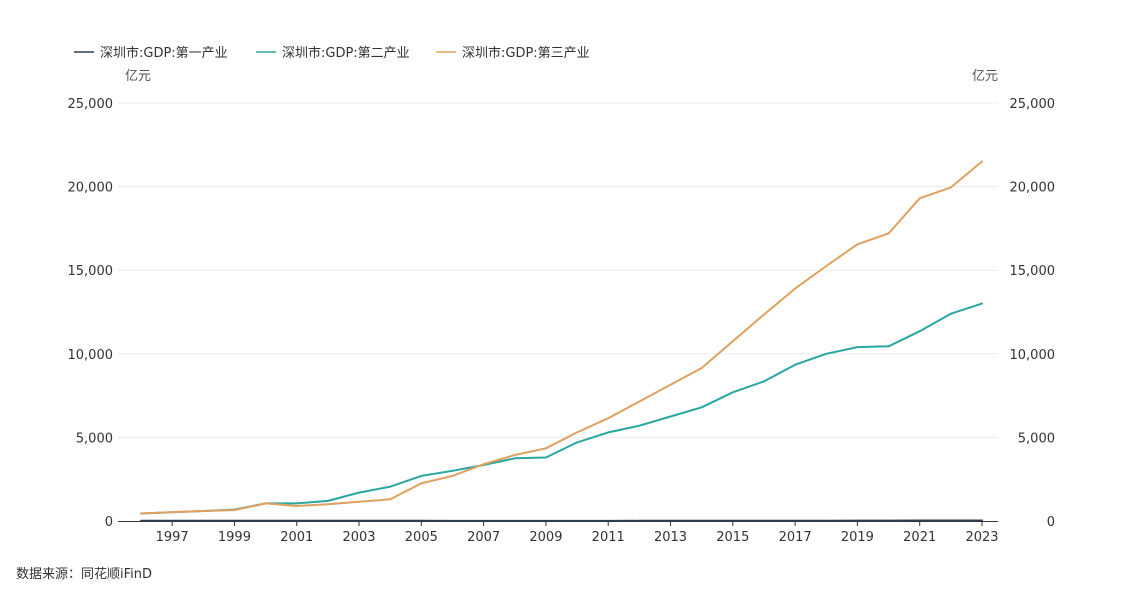 This screenshot has height=598, width=1121. I want to click on x-tick-label: 2017, so click(795, 537).